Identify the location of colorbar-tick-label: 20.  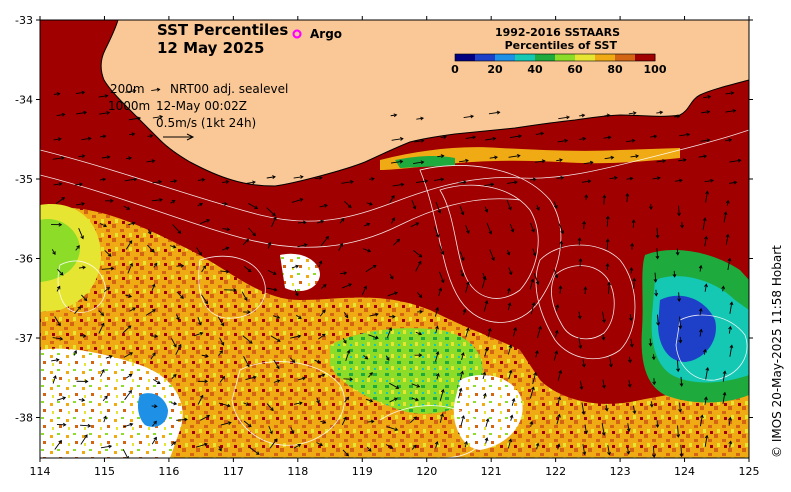
(495, 69).